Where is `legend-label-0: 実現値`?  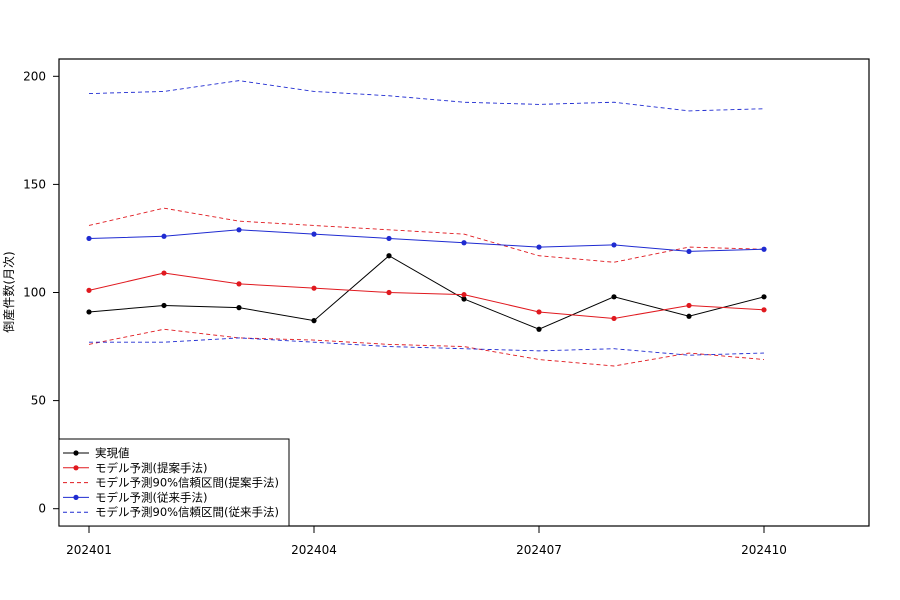 legend-label-0: 実現値 is located at coordinates (112, 453).